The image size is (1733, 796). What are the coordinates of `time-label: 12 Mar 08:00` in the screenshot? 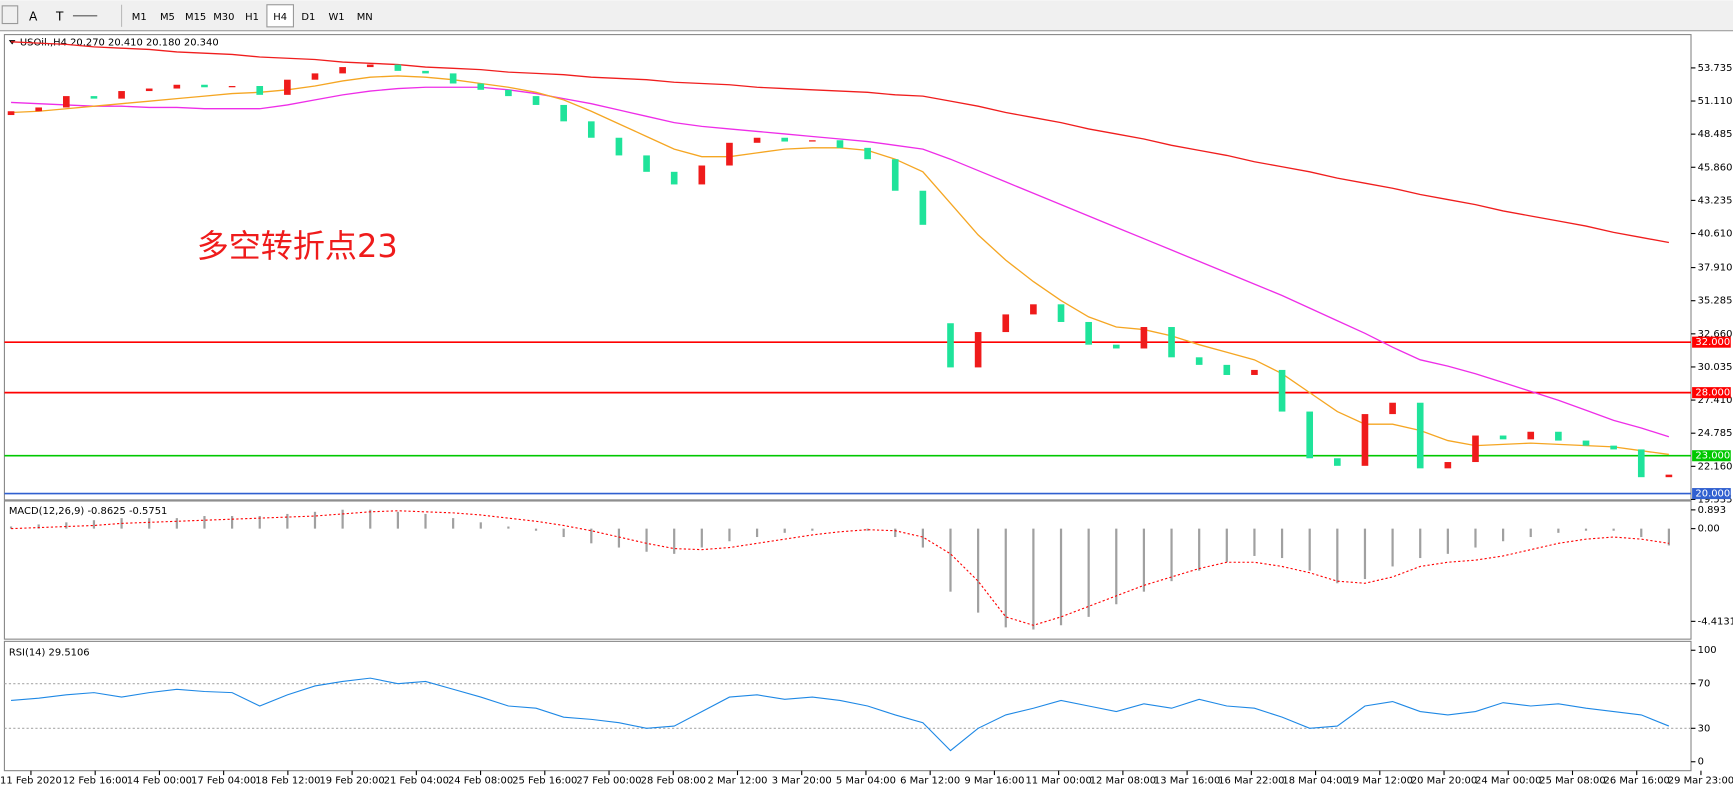 It's located at (1123, 781).